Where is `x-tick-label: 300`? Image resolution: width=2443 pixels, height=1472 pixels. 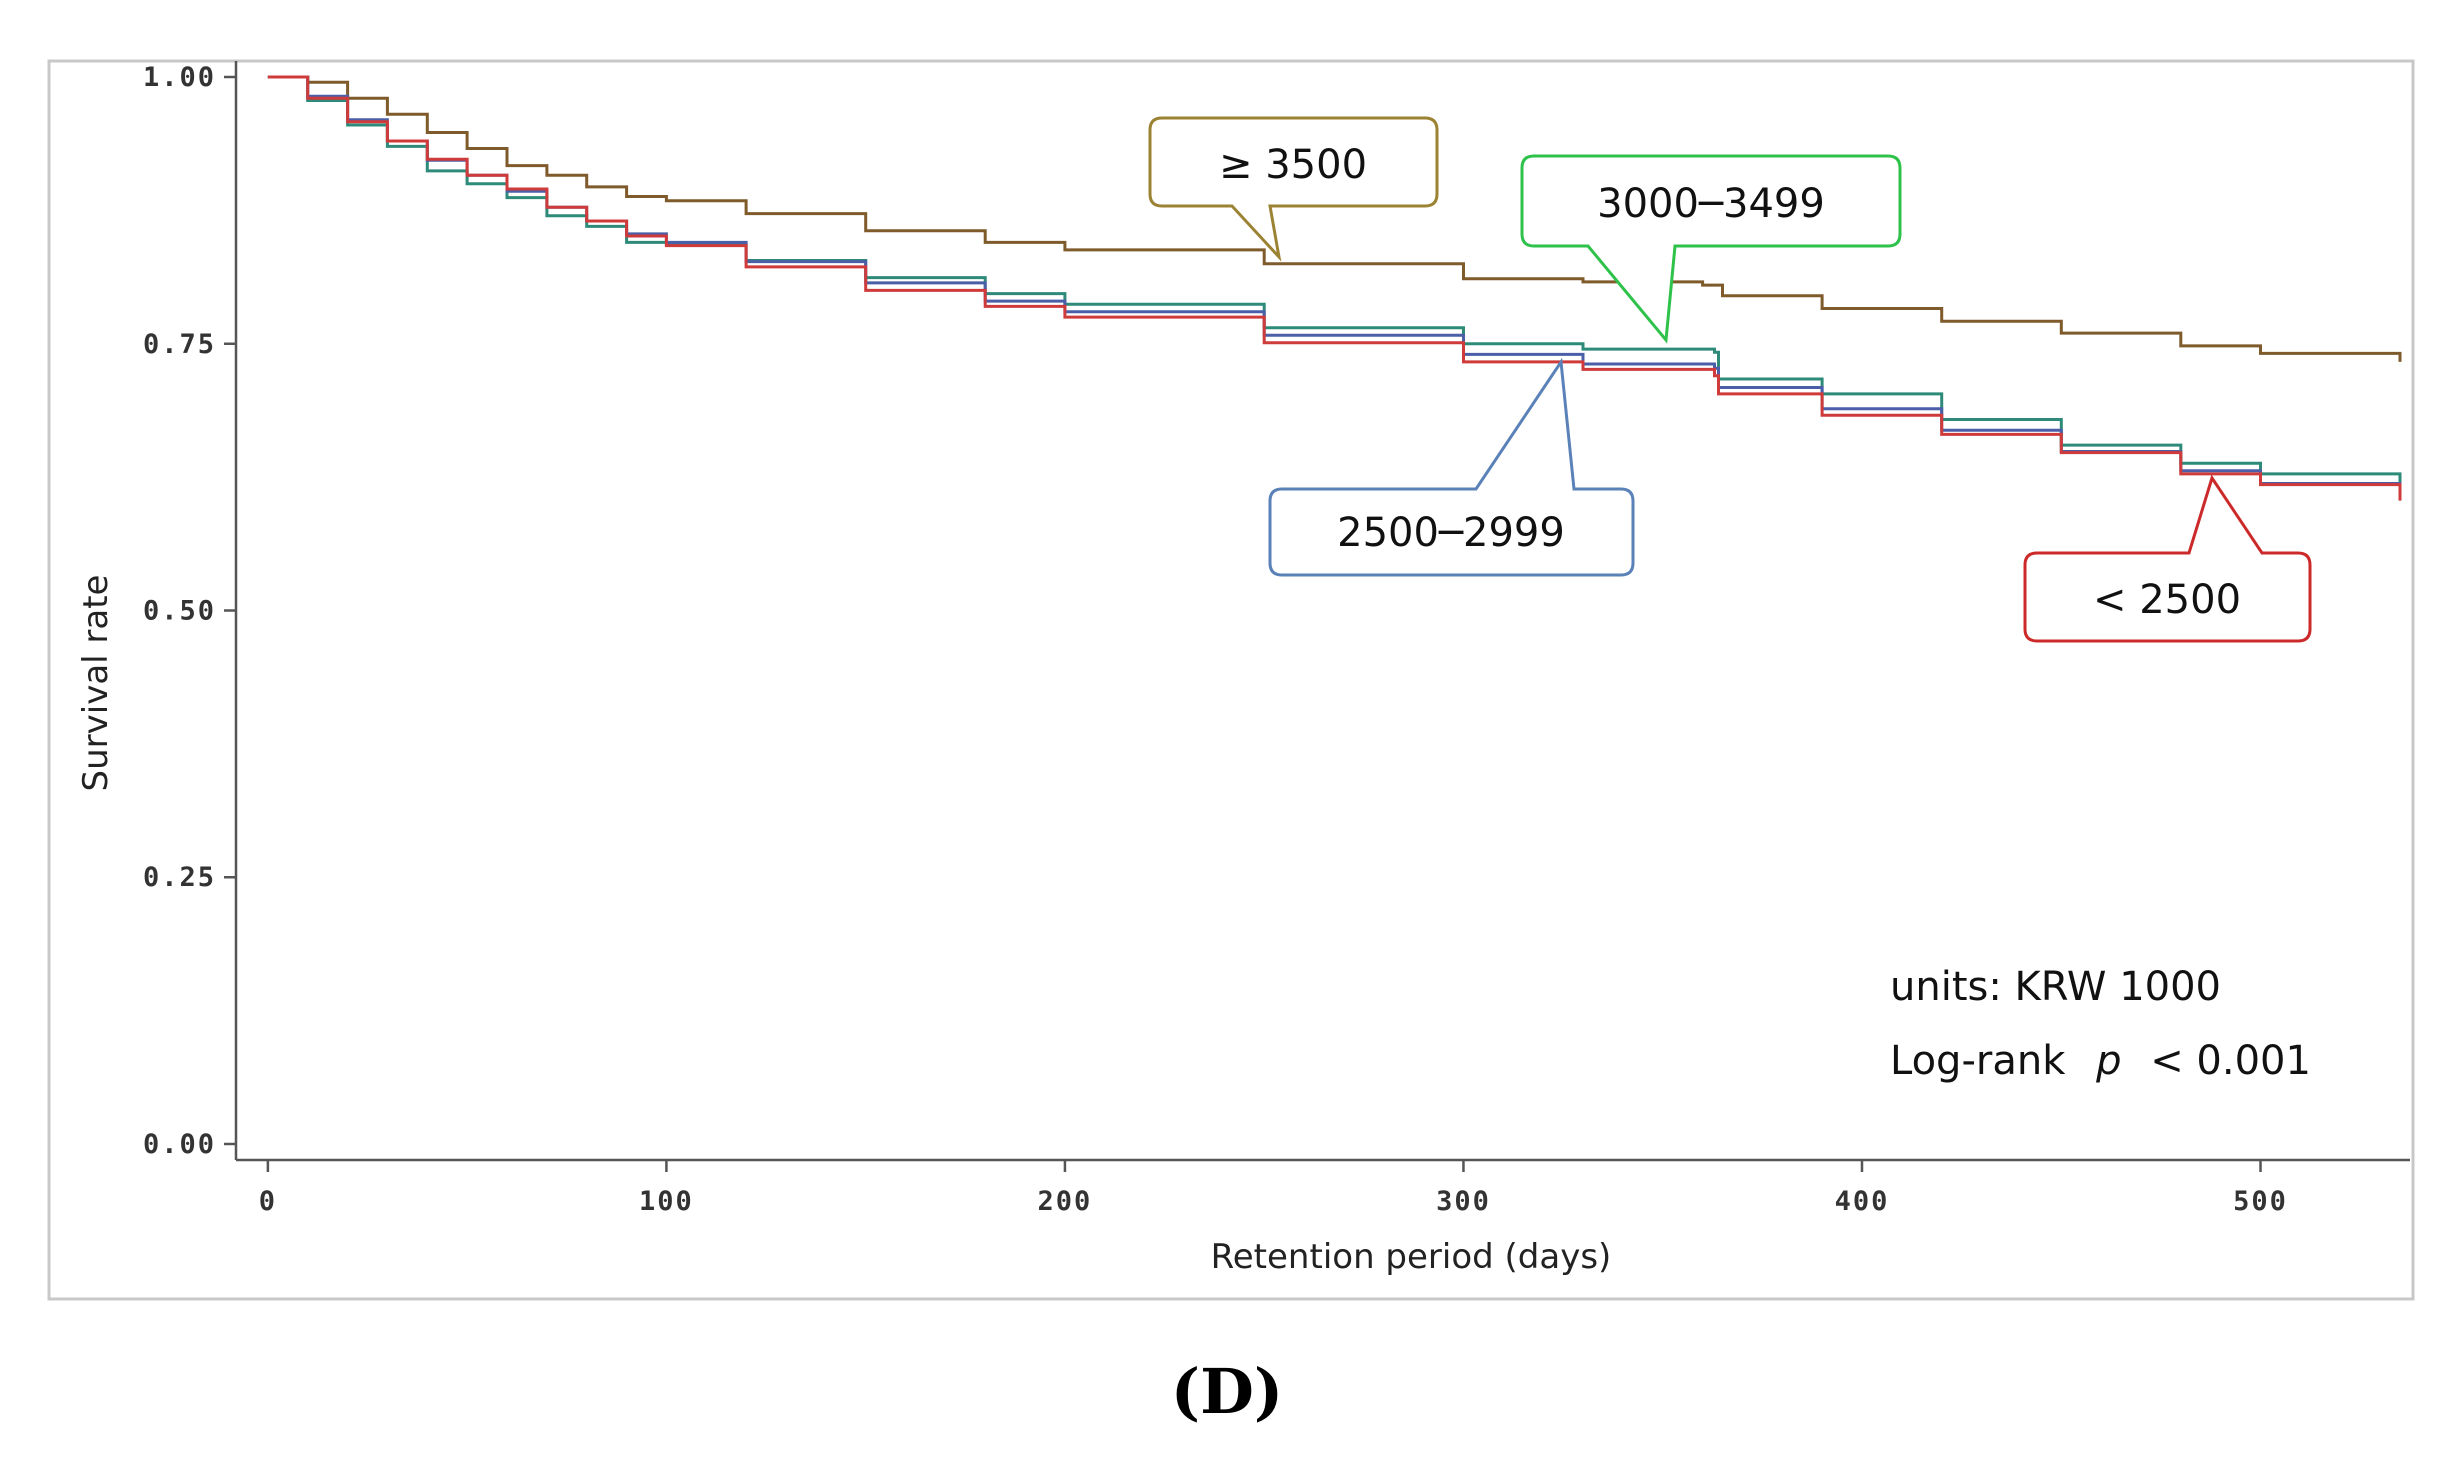
x-tick-label: 300 is located at coordinates (1463, 1201).